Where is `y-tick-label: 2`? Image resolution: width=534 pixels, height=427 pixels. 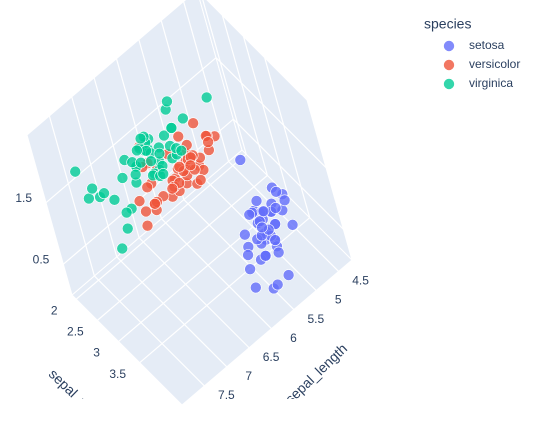 y-tick-label: 2 is located at coordinates (54, 310).